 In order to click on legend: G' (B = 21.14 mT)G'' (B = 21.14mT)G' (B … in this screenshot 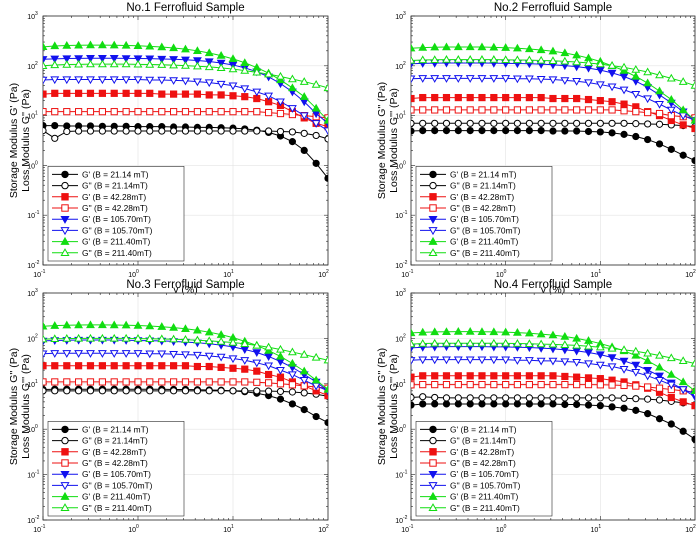, I will do `click(484, 469)`.